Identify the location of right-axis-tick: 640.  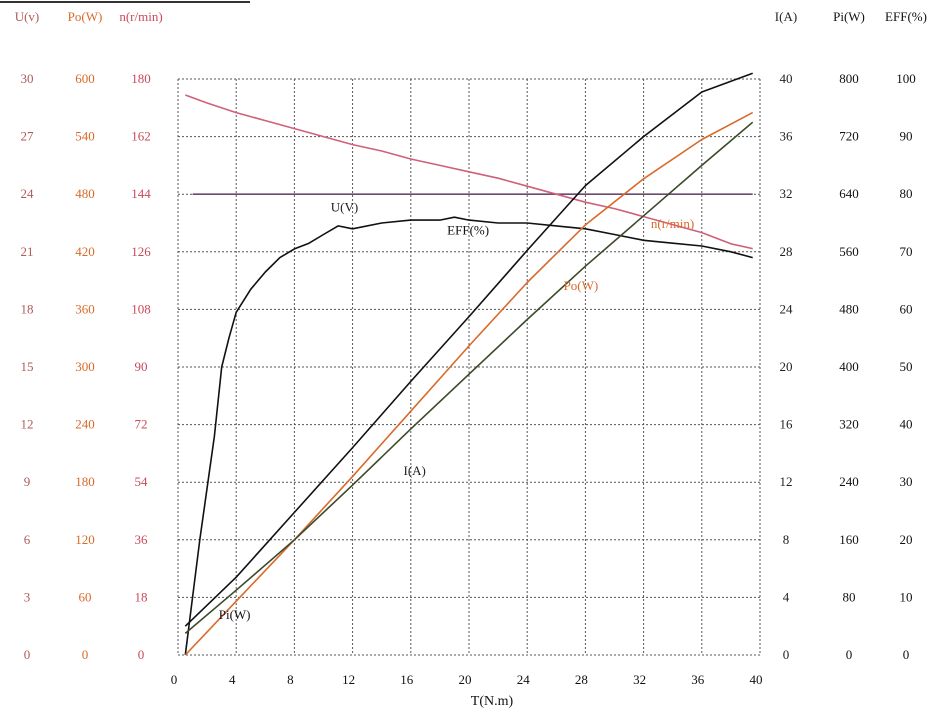
(849, 193).